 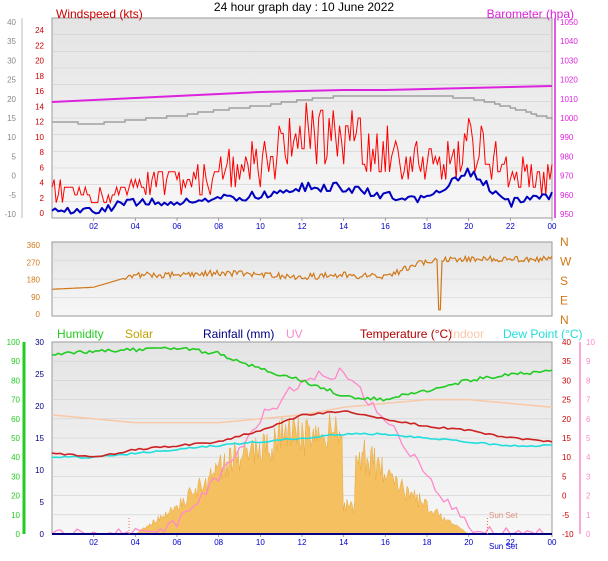 What do you see at coordinates (503, 546) in the screenshot?
I see `sunset-x-annotation: Sun Set` at bounding box center [503, 546].